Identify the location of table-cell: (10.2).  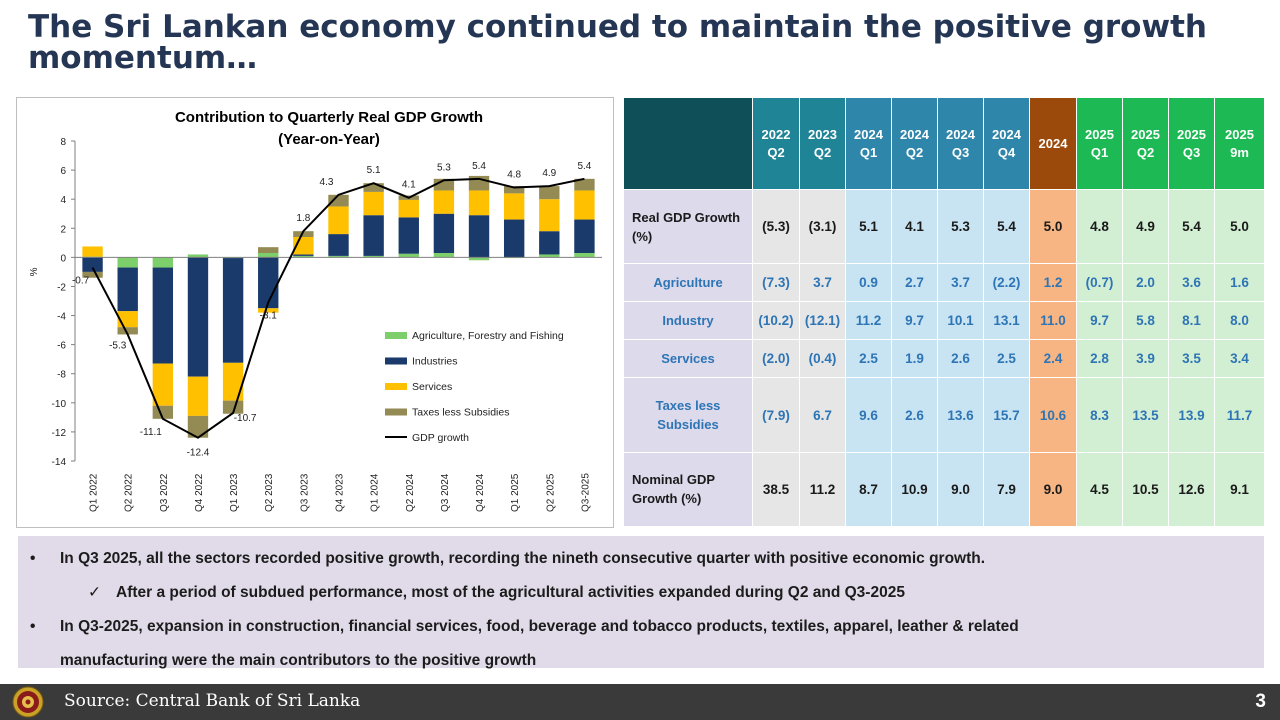
(776, 321).